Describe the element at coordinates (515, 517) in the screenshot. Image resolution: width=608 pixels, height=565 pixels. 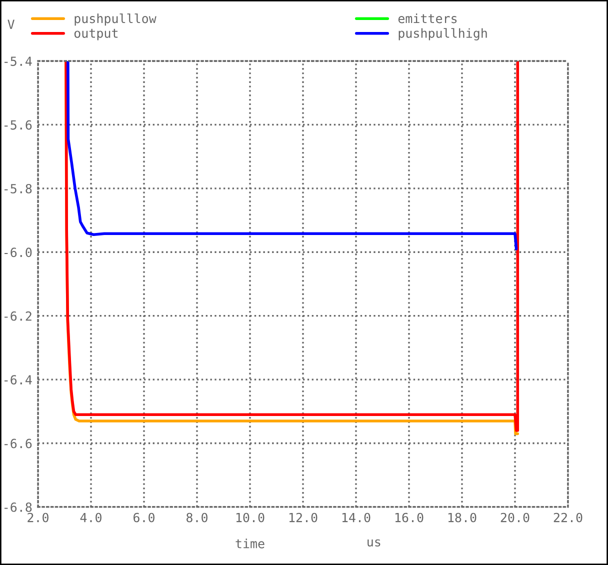
I see `x-tick-label: 20.0` at that location.